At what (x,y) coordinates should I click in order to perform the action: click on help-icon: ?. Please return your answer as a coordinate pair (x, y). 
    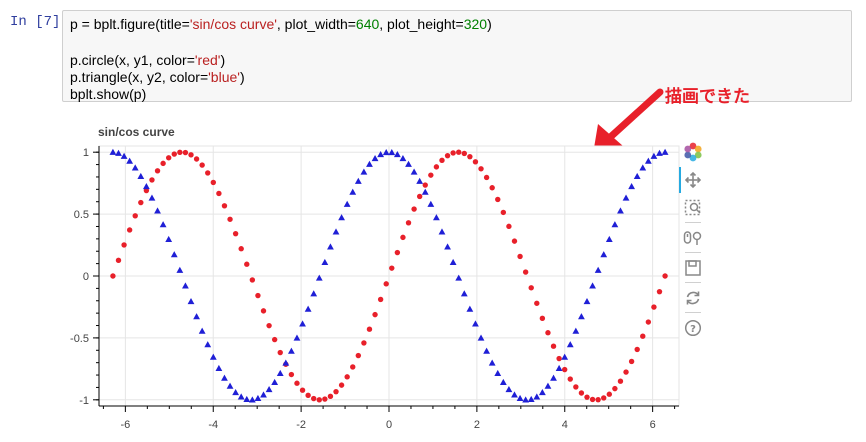
    Looking at the image, I should click on (693, 328).